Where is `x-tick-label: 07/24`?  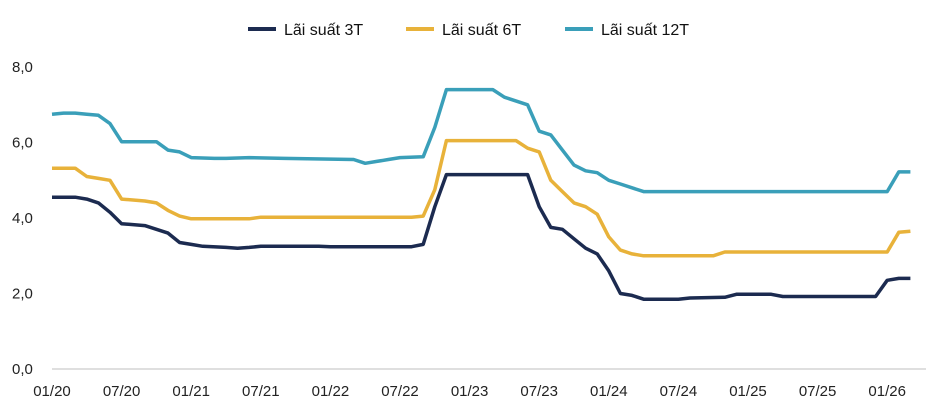 x-tick-label: 07/24 is located at coordinates (679, 391).